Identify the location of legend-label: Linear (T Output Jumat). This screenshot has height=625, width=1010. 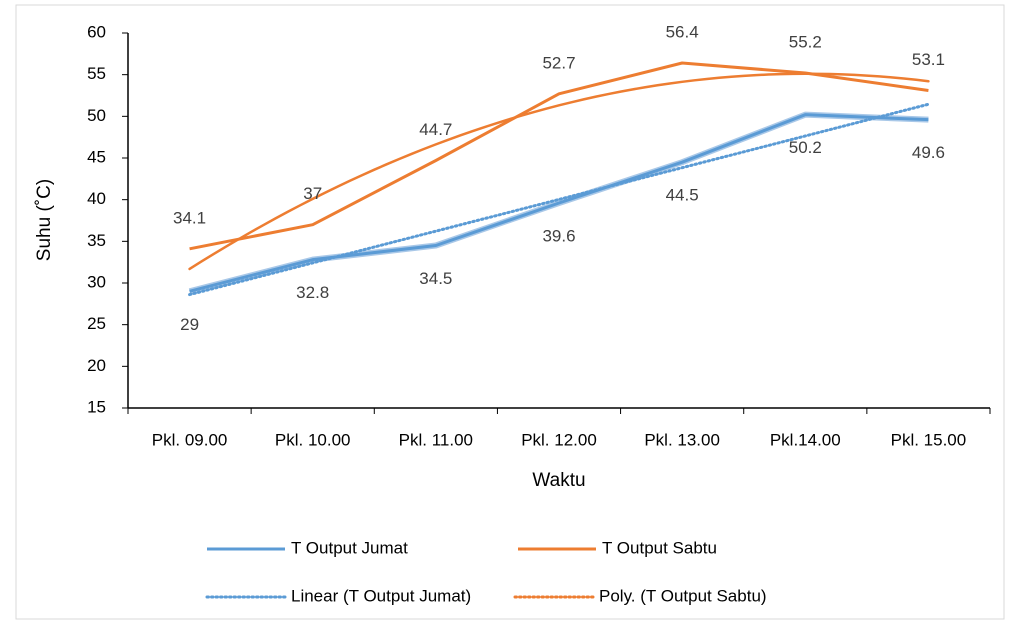
(381, 595).